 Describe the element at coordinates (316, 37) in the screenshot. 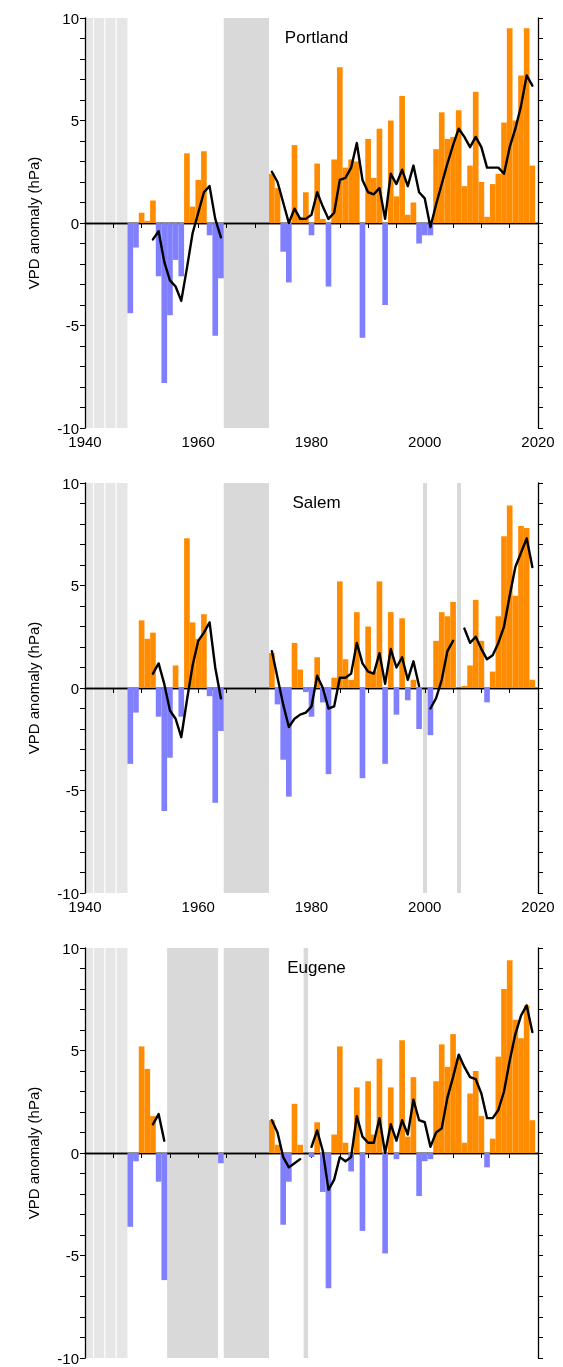

I see `text: Portland` at that location.